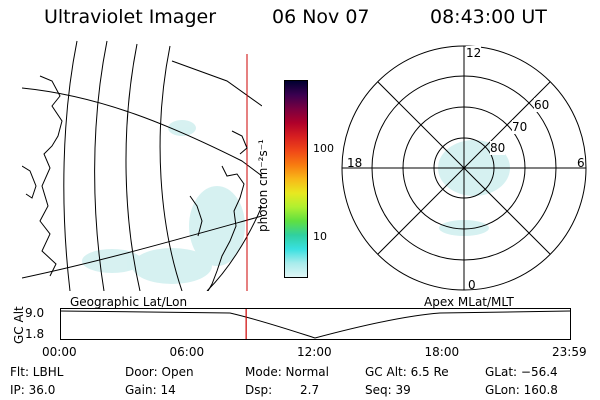 This screenshot has height=400, width=600. Describe the element at coordinates (469, 302) in the screenshot. I see `apex-label: Apex MLat/MLT` at that location.